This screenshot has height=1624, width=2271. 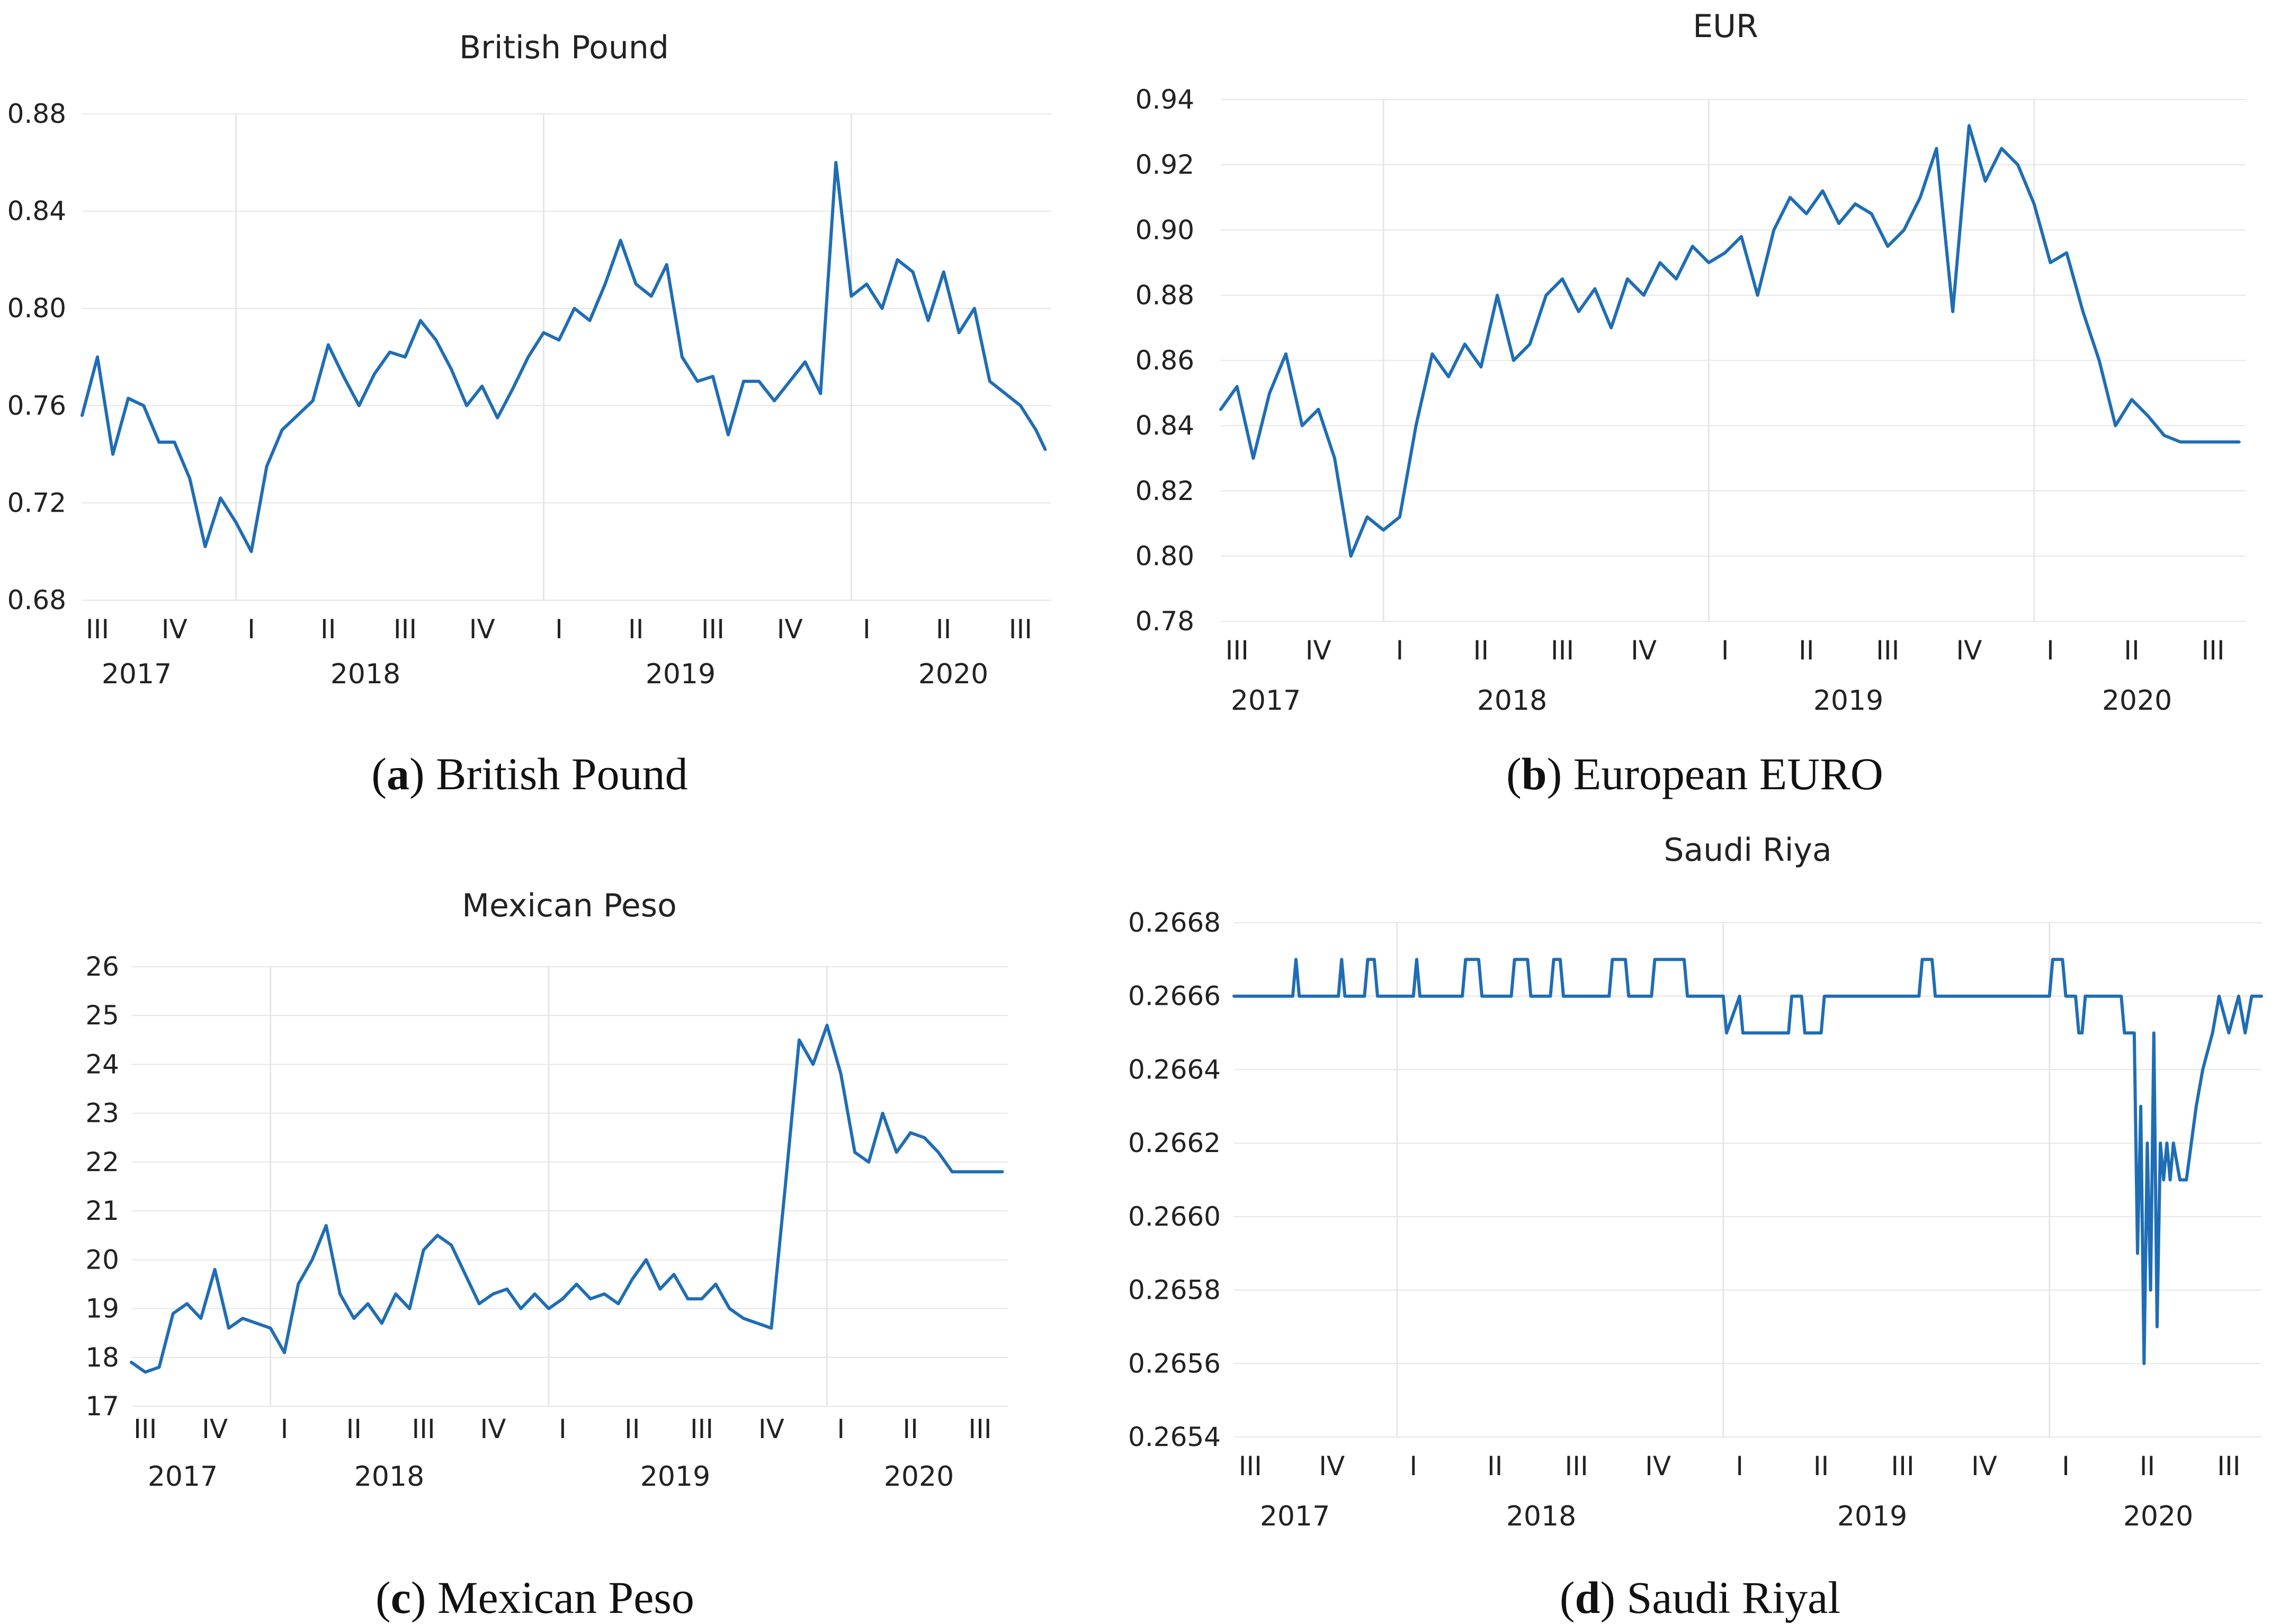 I want to click on y-tick-label: 0.2662, so click(x=1174, y=1143).